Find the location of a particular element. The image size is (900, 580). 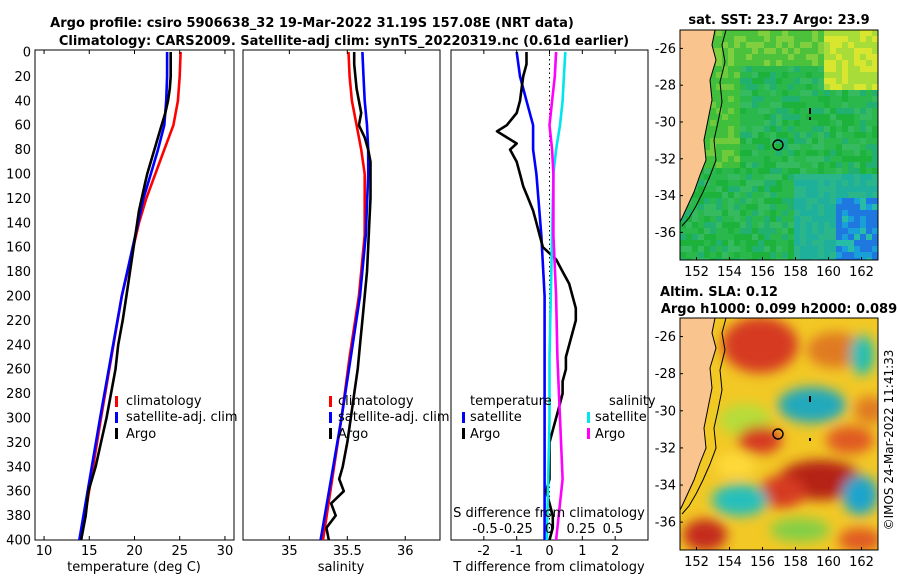

x-tick-label: 36 is located at coordinates (405, 551).